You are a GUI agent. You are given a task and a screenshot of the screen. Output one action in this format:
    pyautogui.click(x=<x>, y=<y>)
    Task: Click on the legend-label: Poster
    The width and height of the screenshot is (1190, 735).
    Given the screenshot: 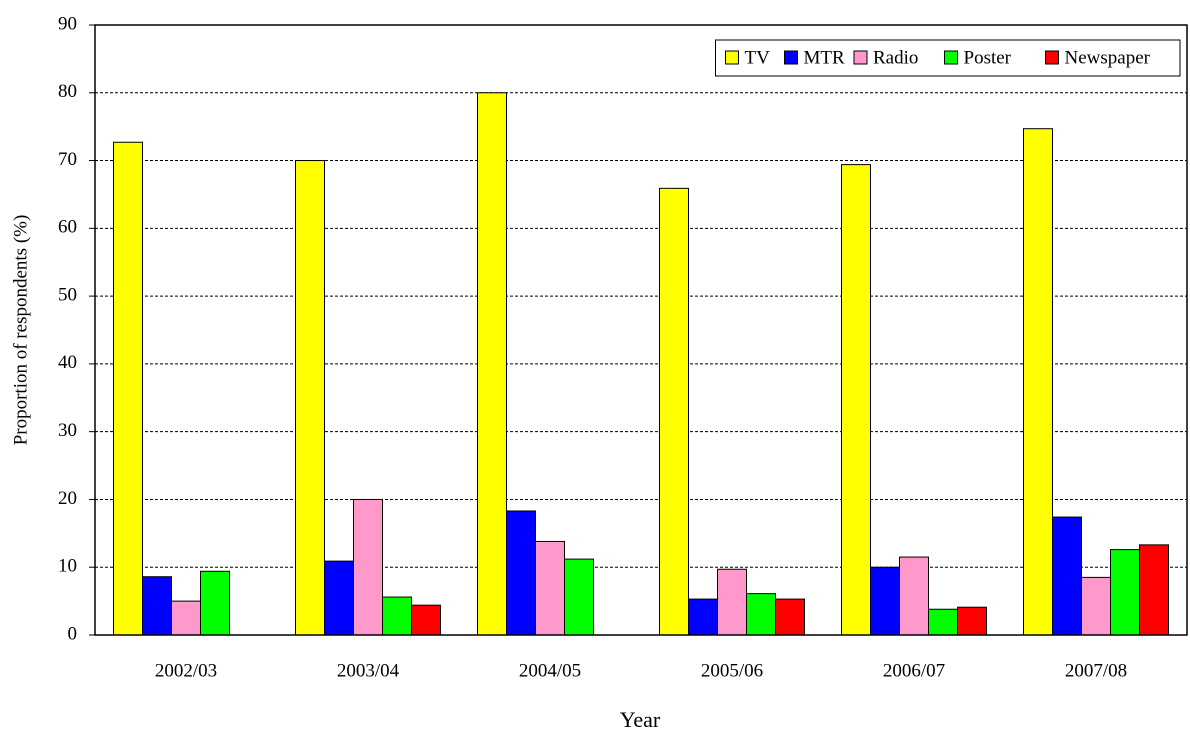 What is the action you would take?
    pyautogui.click(x=988, y=57)
    